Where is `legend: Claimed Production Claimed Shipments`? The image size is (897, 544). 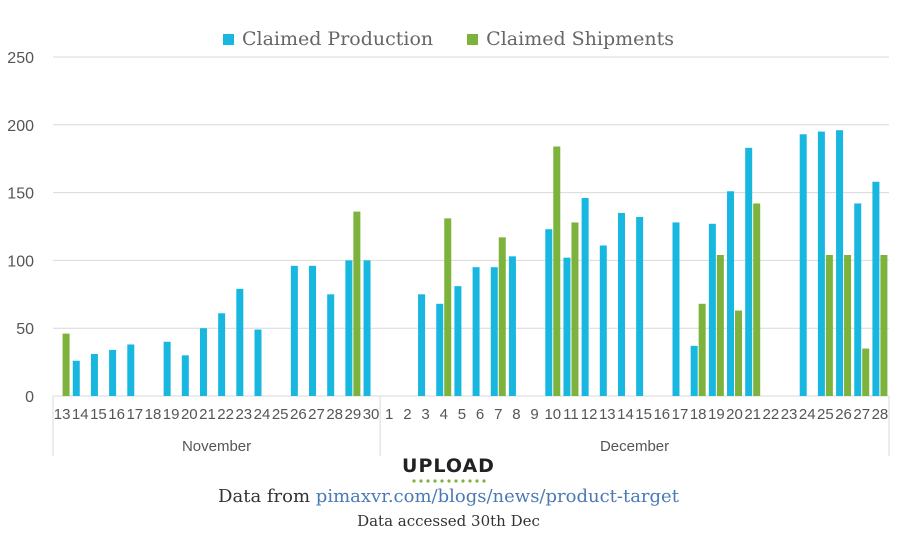 legend: Claimed Production Claimed Shipments is located at coordinates (448, 39).